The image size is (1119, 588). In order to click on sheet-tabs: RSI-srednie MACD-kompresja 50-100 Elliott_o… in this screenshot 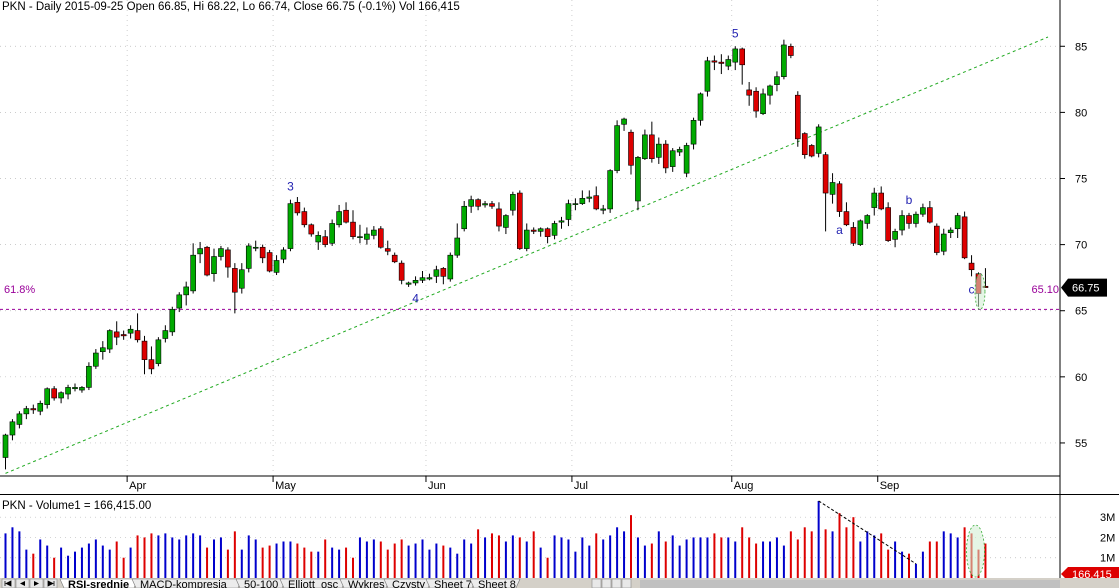, I will do `click(290, 583)`.